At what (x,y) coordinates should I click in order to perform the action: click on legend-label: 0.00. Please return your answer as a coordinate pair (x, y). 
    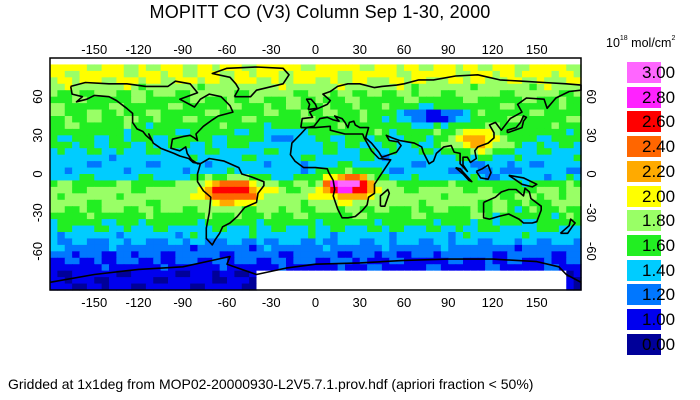
    Looking at the image, I should click on (659, 344).